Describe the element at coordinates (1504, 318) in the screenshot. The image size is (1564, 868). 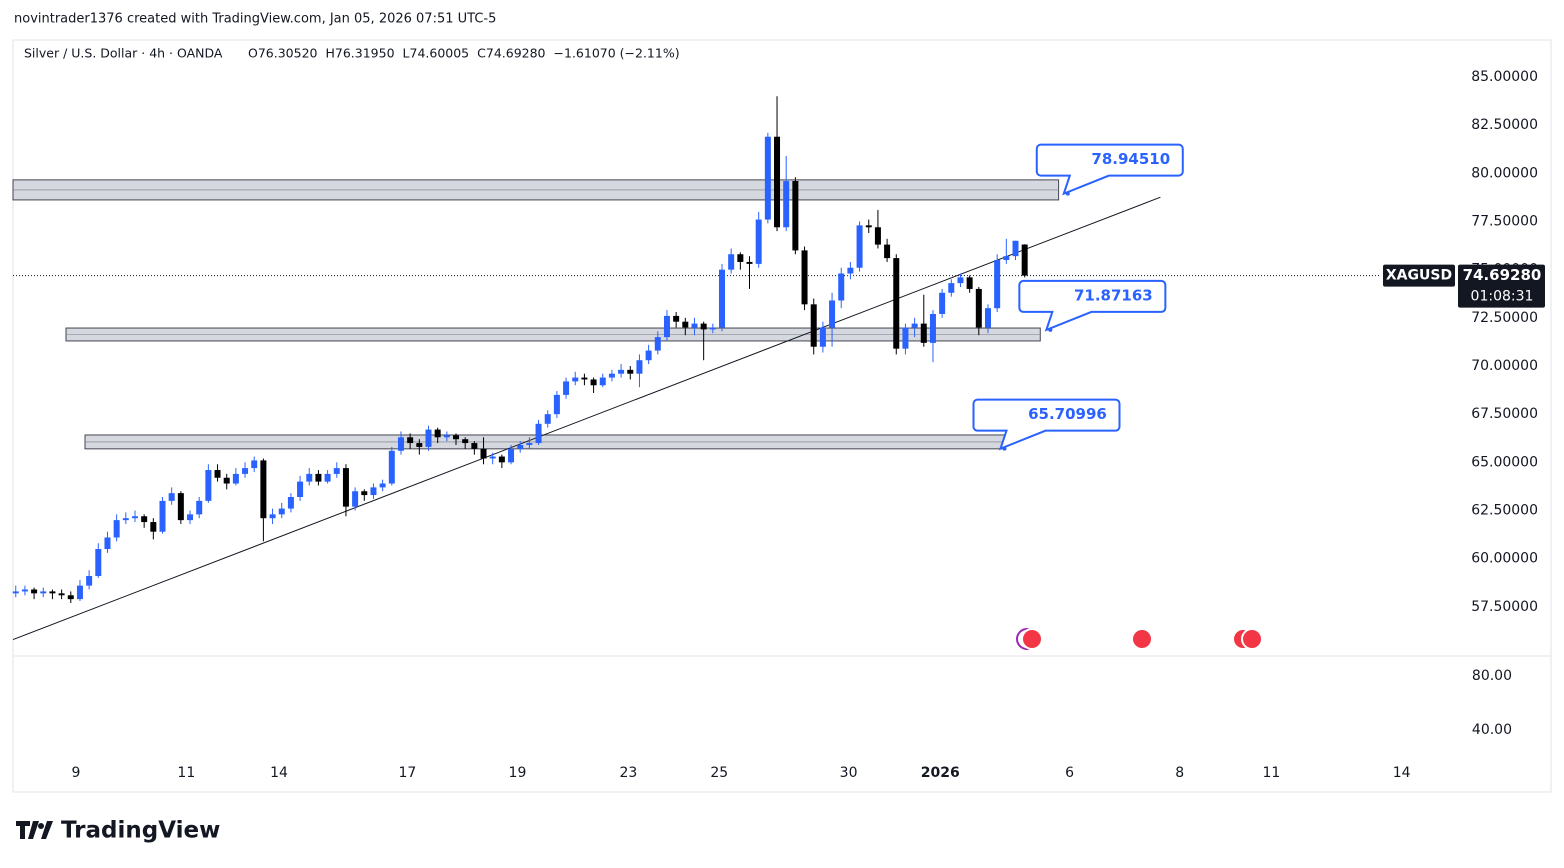
I see `y-tick-label: 72.50000` at that location.